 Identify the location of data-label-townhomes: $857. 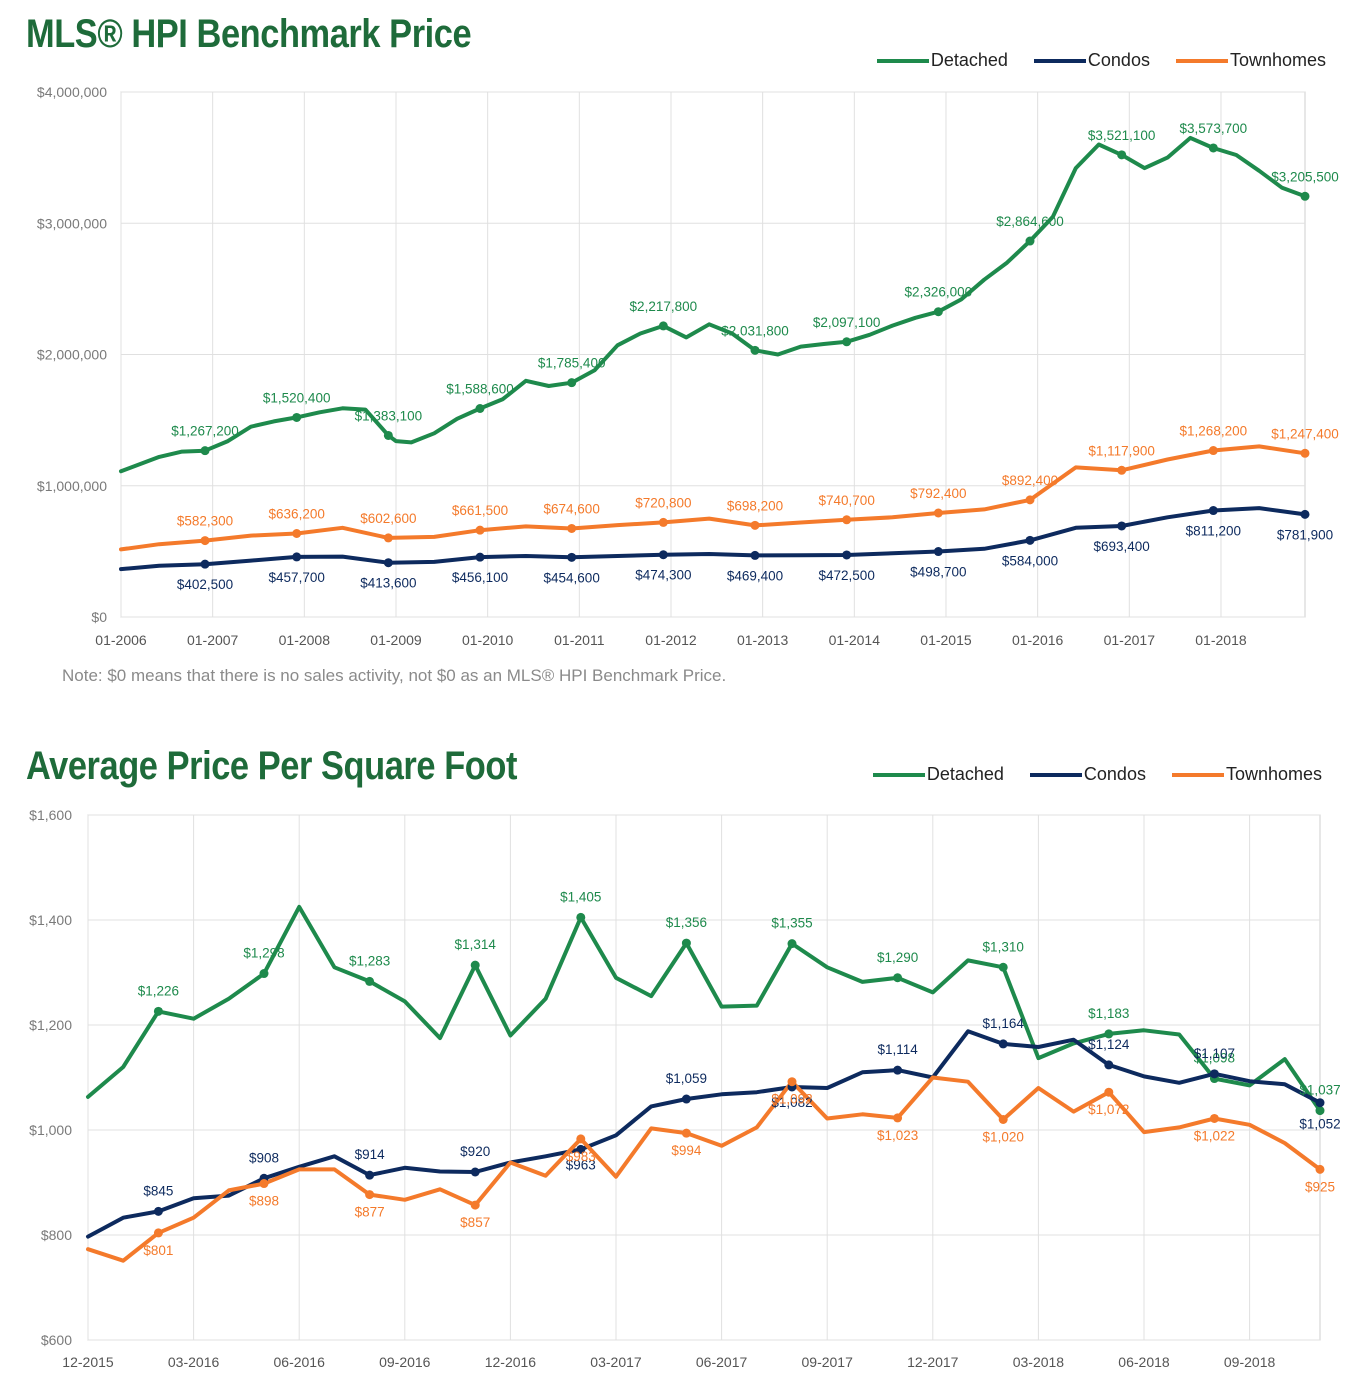
(475, 1222).